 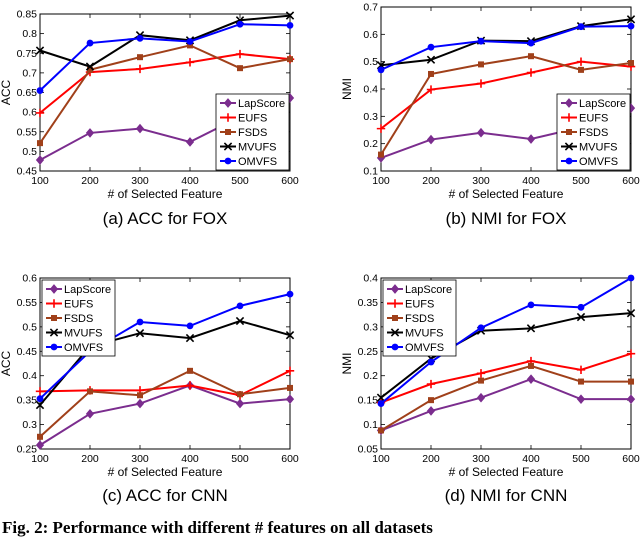 What do you see at coordinates (368, 450) in the screenshot?
I see `y-tick-label: 0.05` at bounding box center [368, 450].